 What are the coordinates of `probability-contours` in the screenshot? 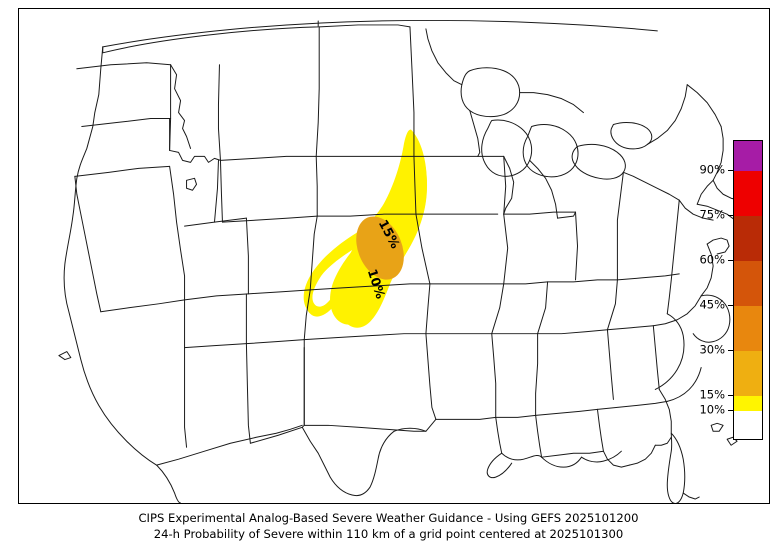 It's located at (365, 228).